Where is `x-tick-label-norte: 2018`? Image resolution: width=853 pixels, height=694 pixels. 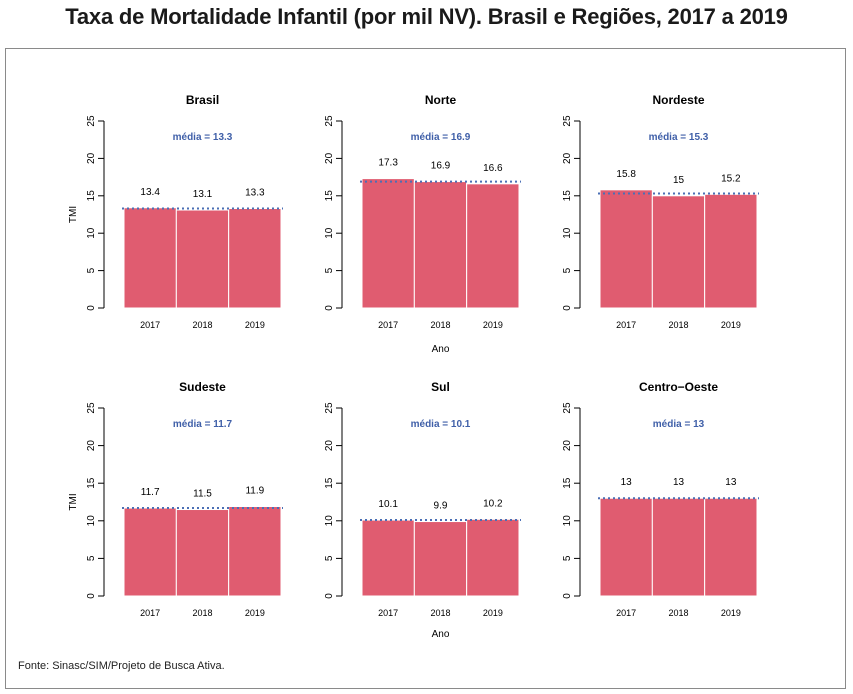
x-tick-label-norte: 2018 is located at coordinates (440, 325).